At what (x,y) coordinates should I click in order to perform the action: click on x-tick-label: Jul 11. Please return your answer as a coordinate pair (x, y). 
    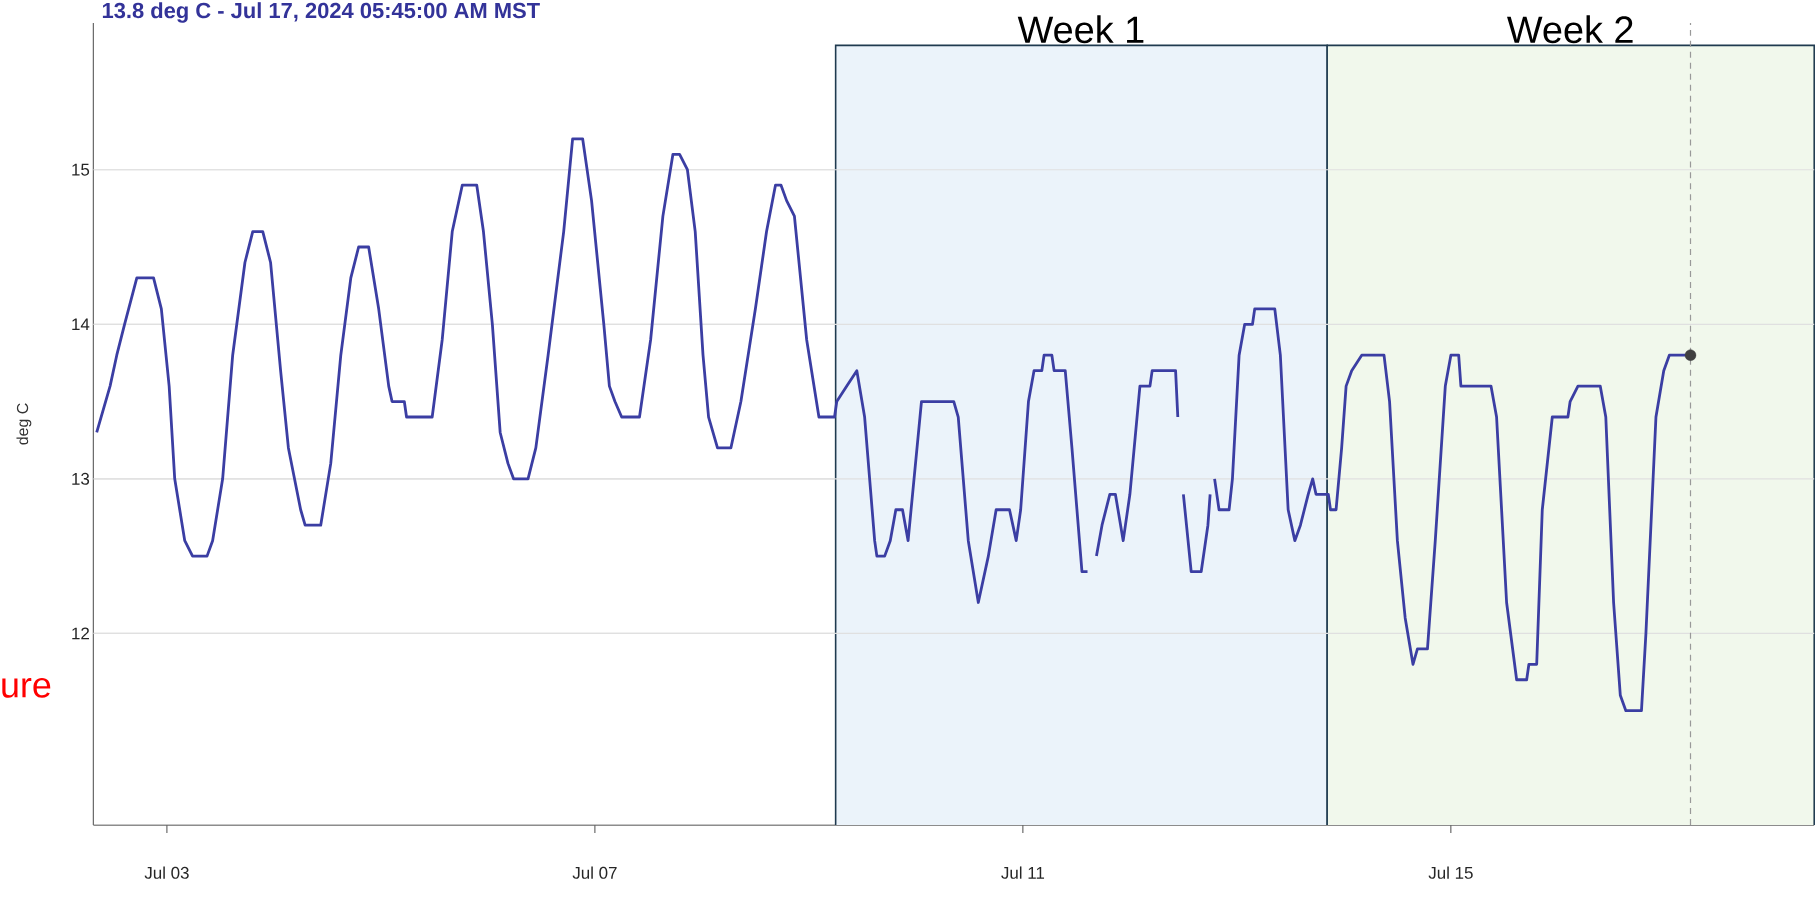
    Looking at the image, I should click on (1023, 872).